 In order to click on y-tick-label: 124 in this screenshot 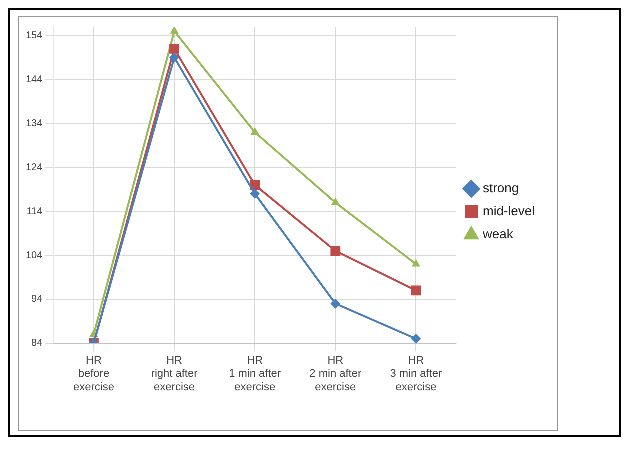, I will do `click(35, 168)`.